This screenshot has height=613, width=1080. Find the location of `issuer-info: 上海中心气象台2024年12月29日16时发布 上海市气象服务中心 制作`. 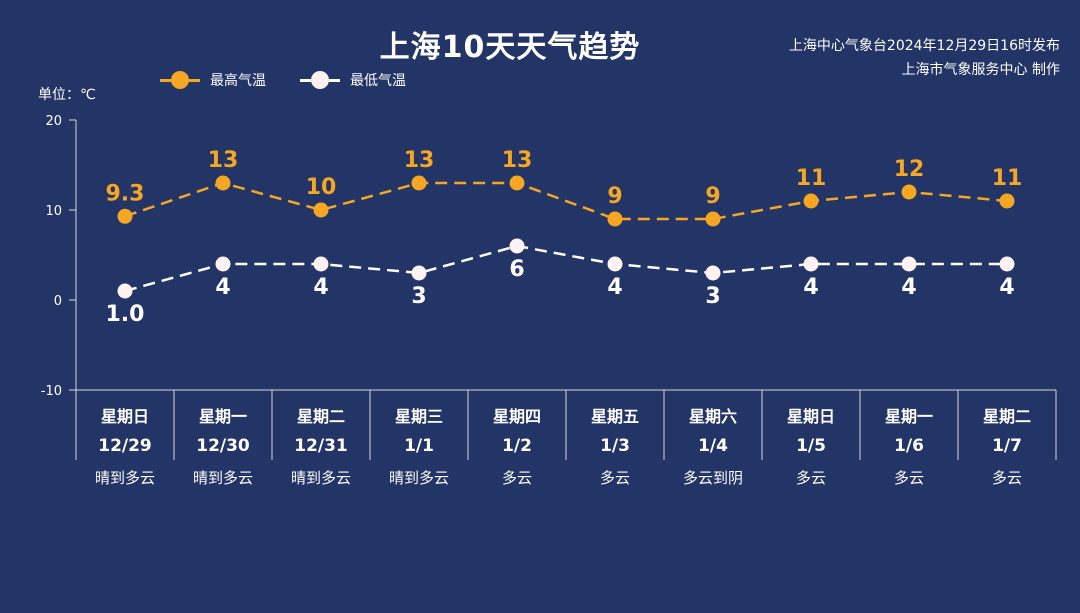

issuer-info: 上海中心气象台2024年12月29日16时发布 上海市气象服务中心 制作 is located at coordinates (924, 58).